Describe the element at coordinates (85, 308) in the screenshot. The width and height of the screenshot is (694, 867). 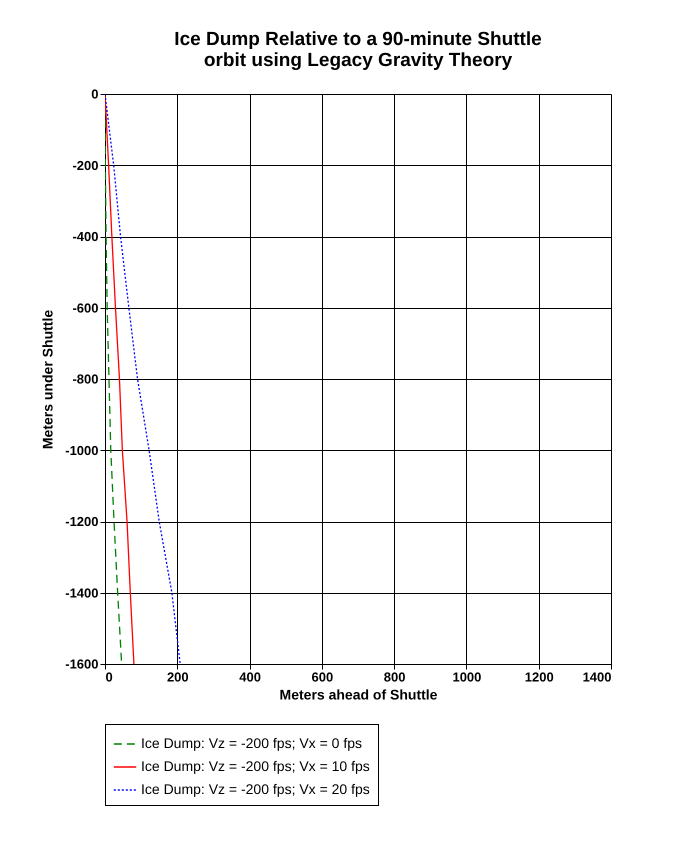
I see `y-tick-label: -600` at that location.